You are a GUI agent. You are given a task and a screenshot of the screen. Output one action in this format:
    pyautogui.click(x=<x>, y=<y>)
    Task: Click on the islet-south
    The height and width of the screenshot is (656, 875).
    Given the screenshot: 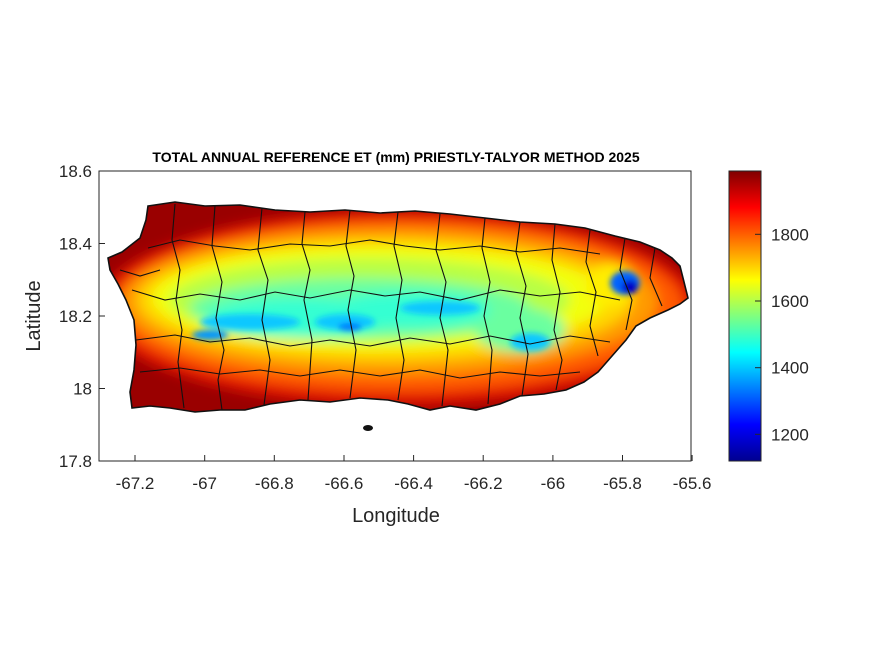 What is the action you would take?
    pyautogui.click(x=368, y=428)
    